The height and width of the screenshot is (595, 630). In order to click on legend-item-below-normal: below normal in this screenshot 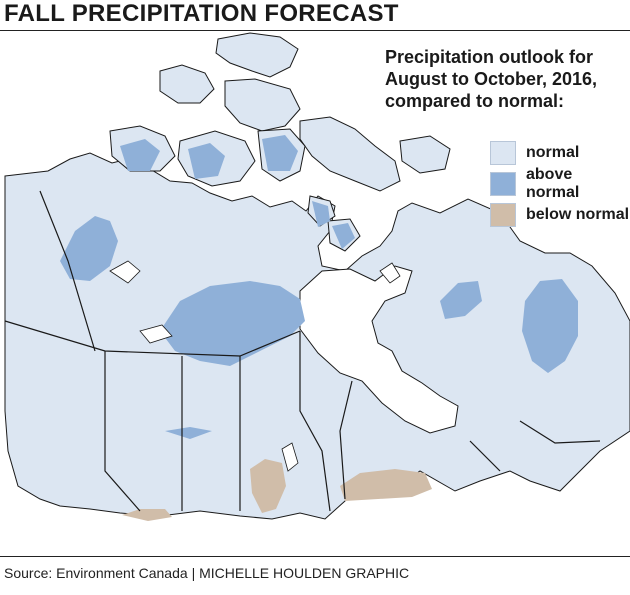, I will do `click(560, 215)`.